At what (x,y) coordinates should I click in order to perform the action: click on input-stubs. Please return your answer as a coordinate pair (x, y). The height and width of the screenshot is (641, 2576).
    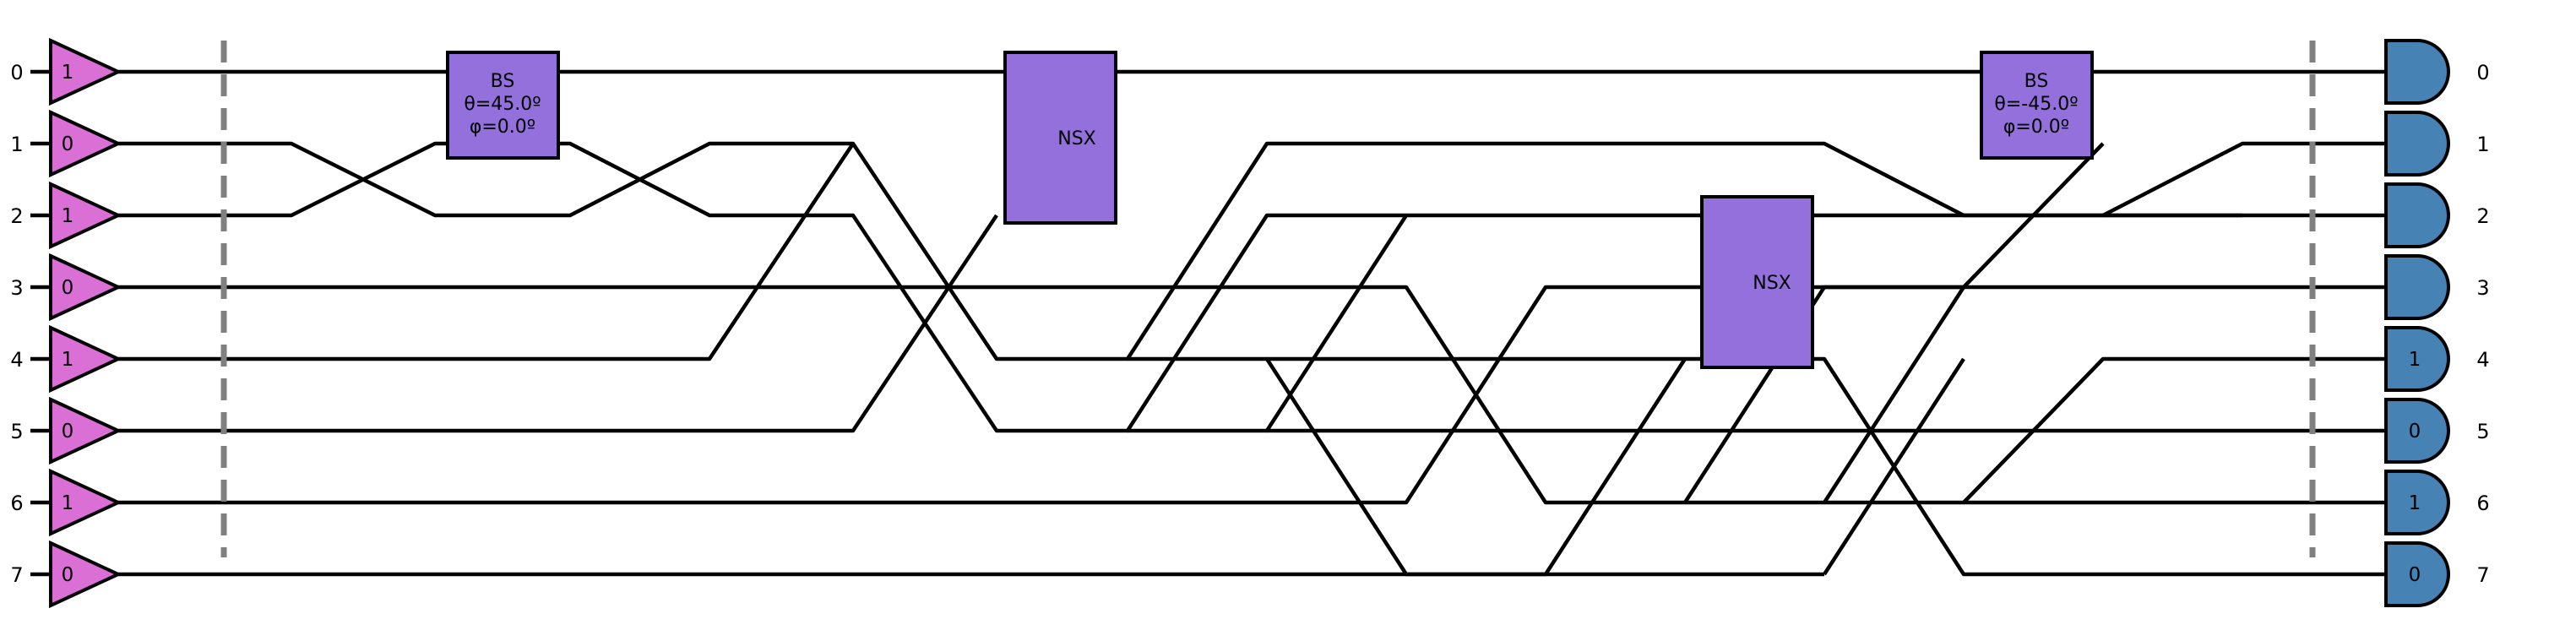
    Looking at the image, I should click on (40, 323).